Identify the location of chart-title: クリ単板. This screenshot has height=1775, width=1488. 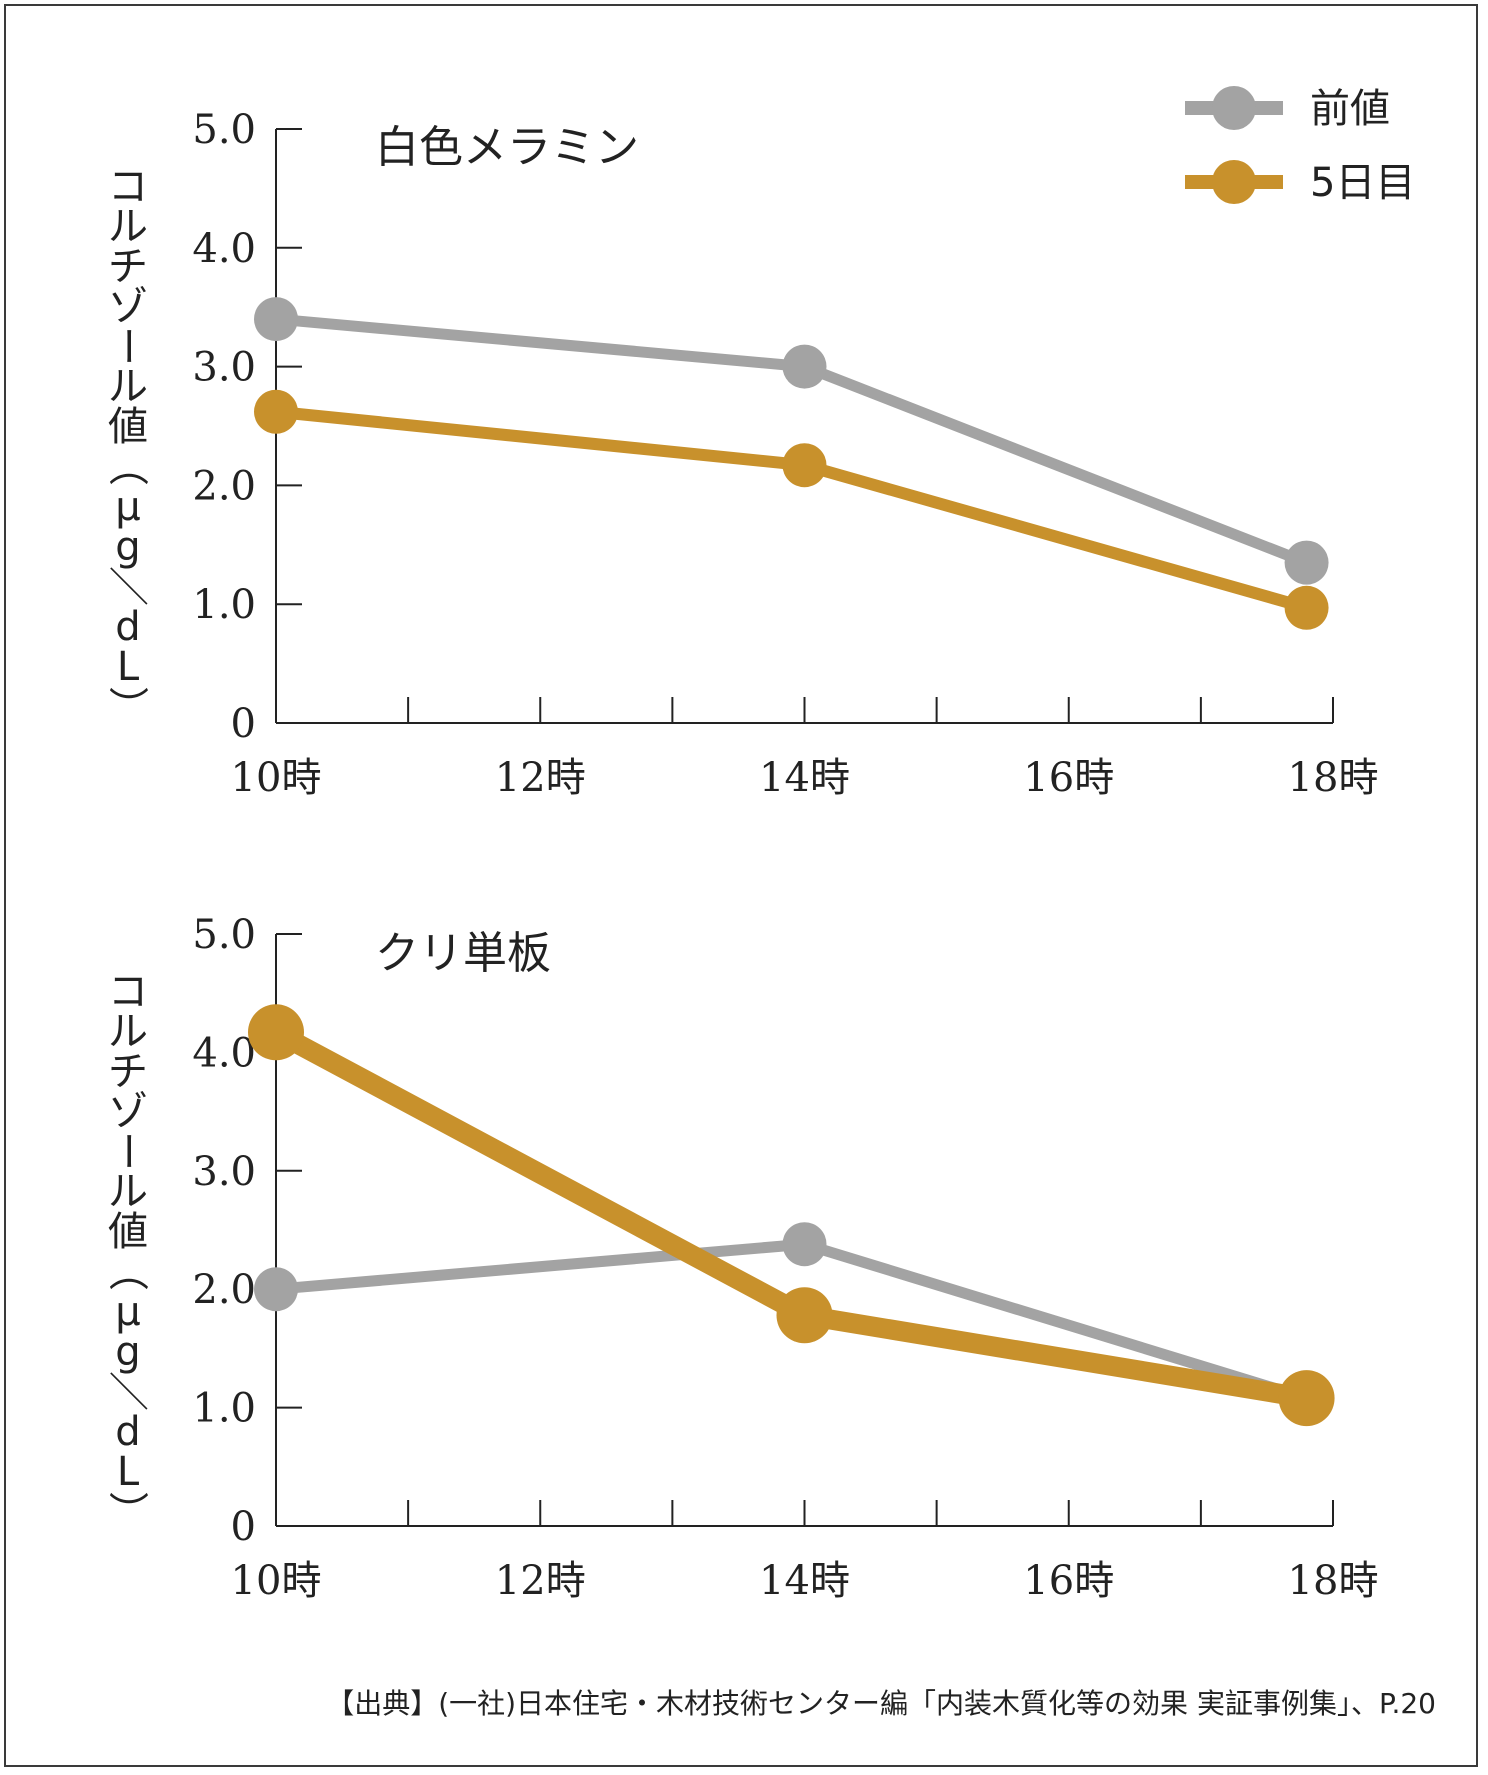
(463, 953).